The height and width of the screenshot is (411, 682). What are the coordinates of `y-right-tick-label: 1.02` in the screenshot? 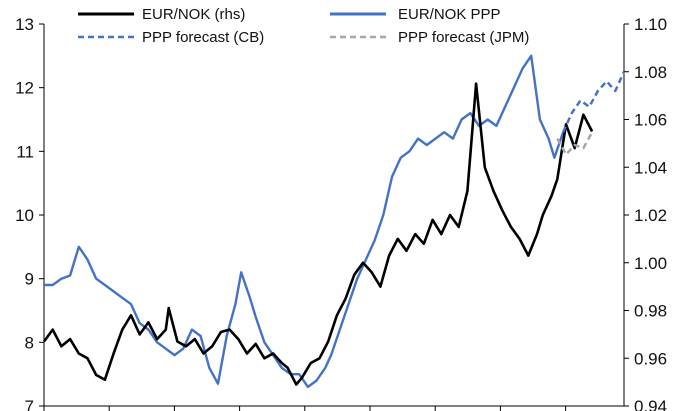 It's located at (650, 215).